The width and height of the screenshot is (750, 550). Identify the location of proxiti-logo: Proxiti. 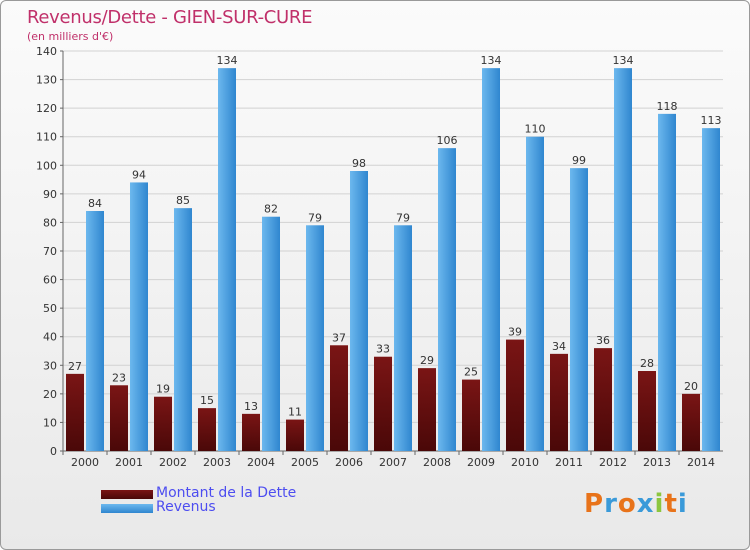
(636, 504).